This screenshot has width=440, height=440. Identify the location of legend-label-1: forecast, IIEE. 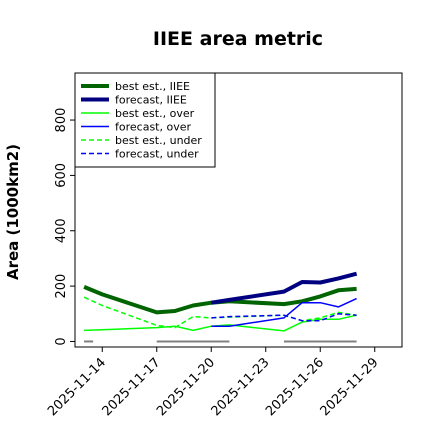
(151, 100).